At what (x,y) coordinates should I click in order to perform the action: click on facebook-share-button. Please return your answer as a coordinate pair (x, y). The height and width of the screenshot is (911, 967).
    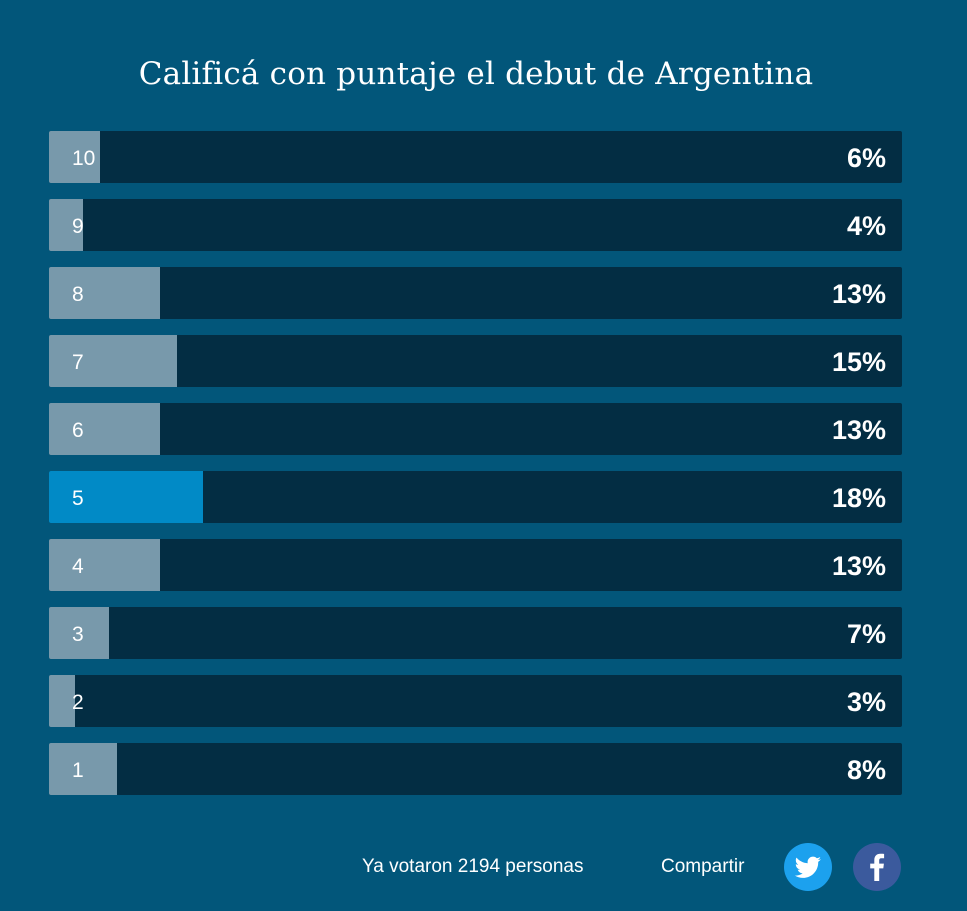
    Looking at the image, I should click on (877, 867).